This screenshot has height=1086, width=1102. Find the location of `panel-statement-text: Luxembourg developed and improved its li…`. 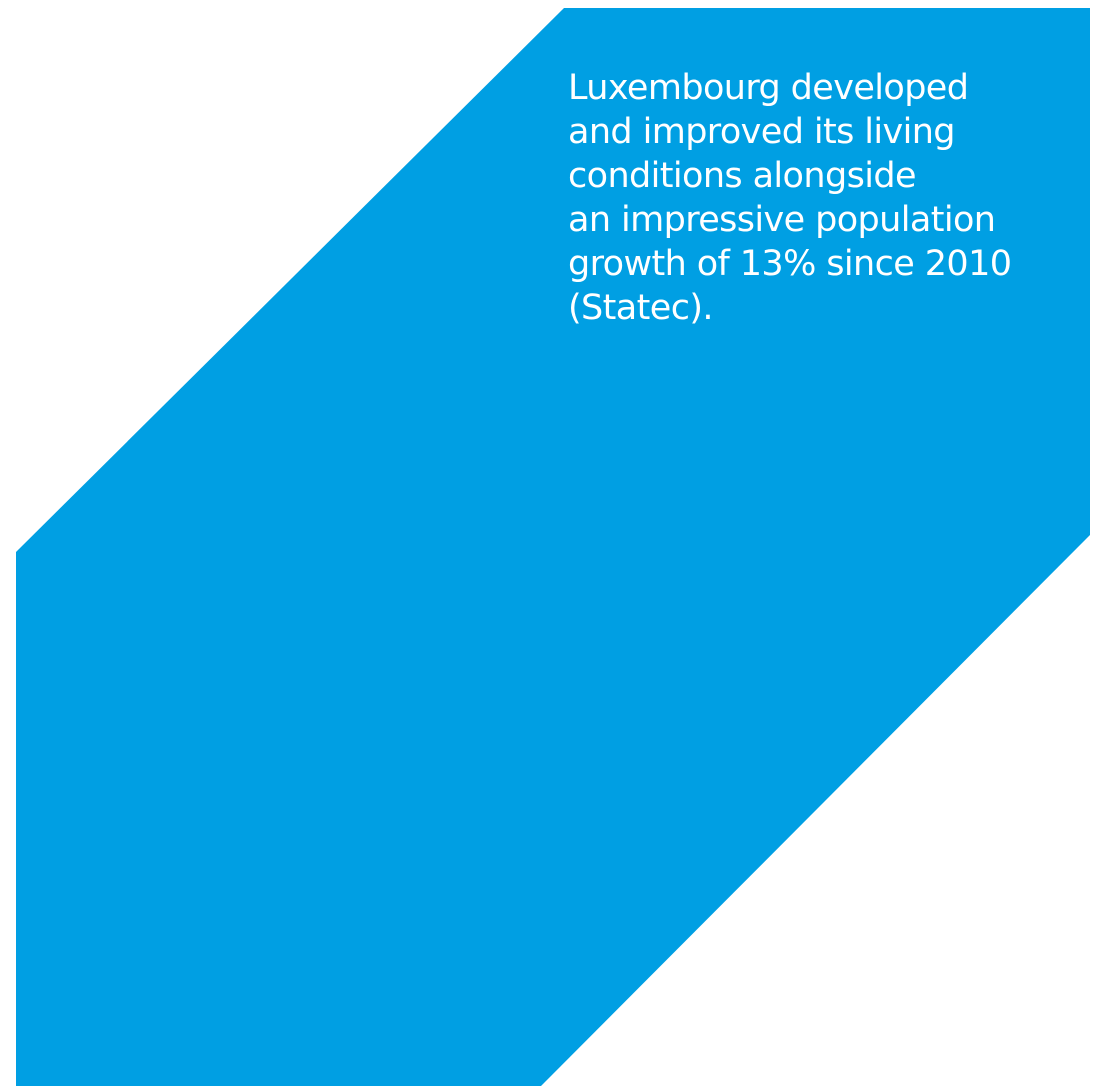

panel-statement-text: Luxembourg developed and improved its li… is located at coordinates (790, 198).